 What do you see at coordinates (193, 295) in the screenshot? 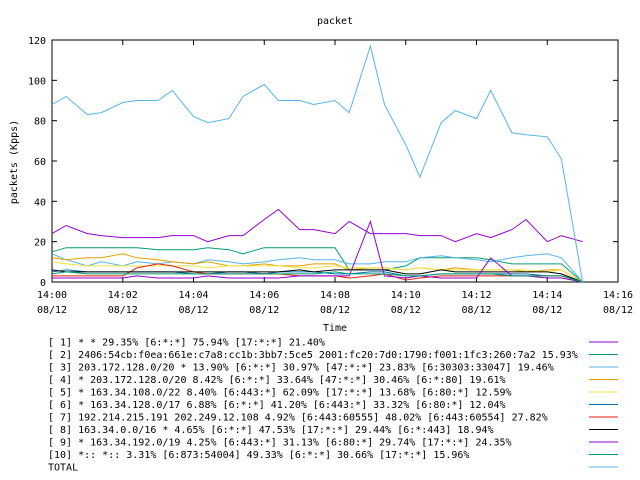
I see `x-tick-label: 14:04` at bounding box center [193, 295].